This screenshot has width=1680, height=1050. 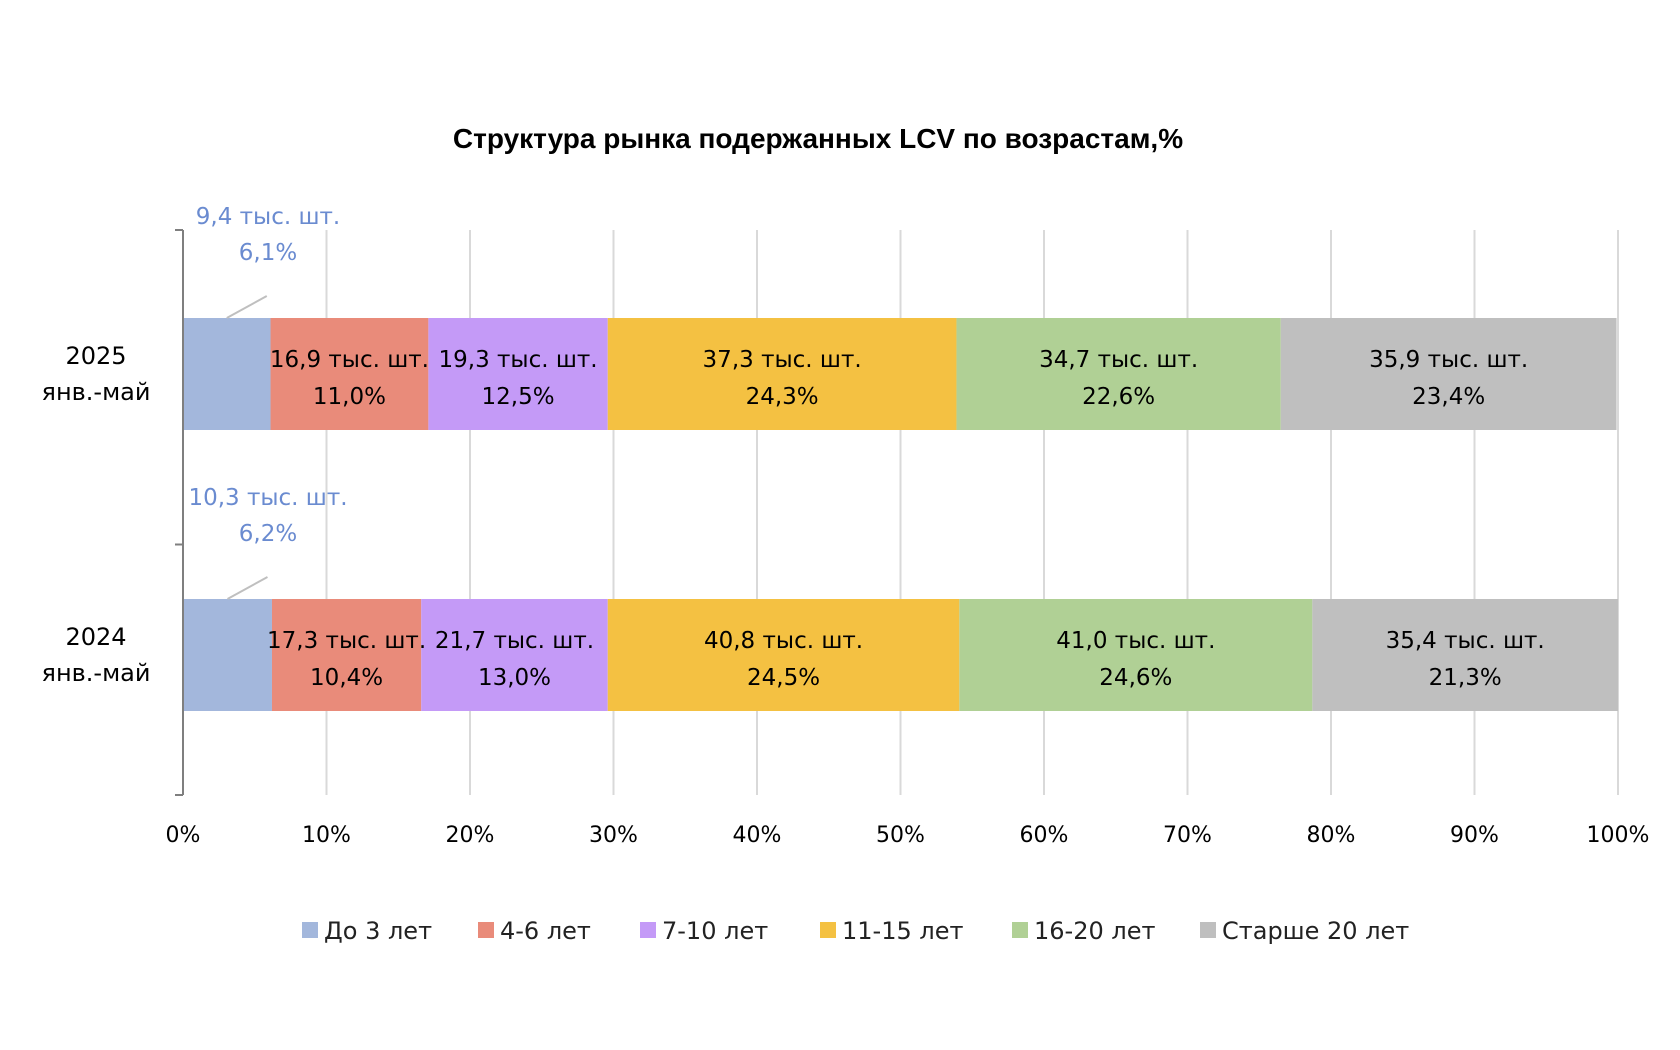 What do you see at coordinates (900, 835) in the screenshot?
I see `x-tick-label: 50%` at bounding box center [900, 835].